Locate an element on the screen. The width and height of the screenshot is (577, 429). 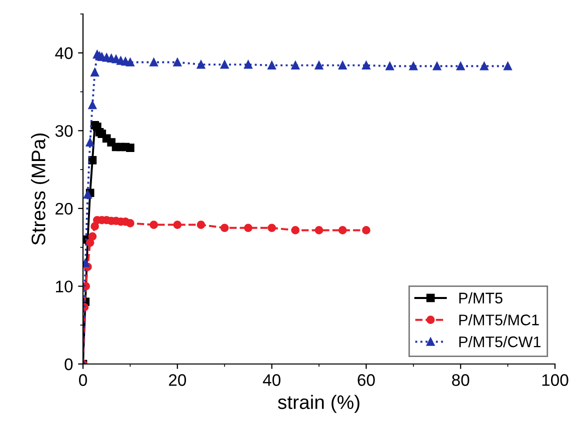
x-tick-label: 40 is located at coordinates (271, 380).